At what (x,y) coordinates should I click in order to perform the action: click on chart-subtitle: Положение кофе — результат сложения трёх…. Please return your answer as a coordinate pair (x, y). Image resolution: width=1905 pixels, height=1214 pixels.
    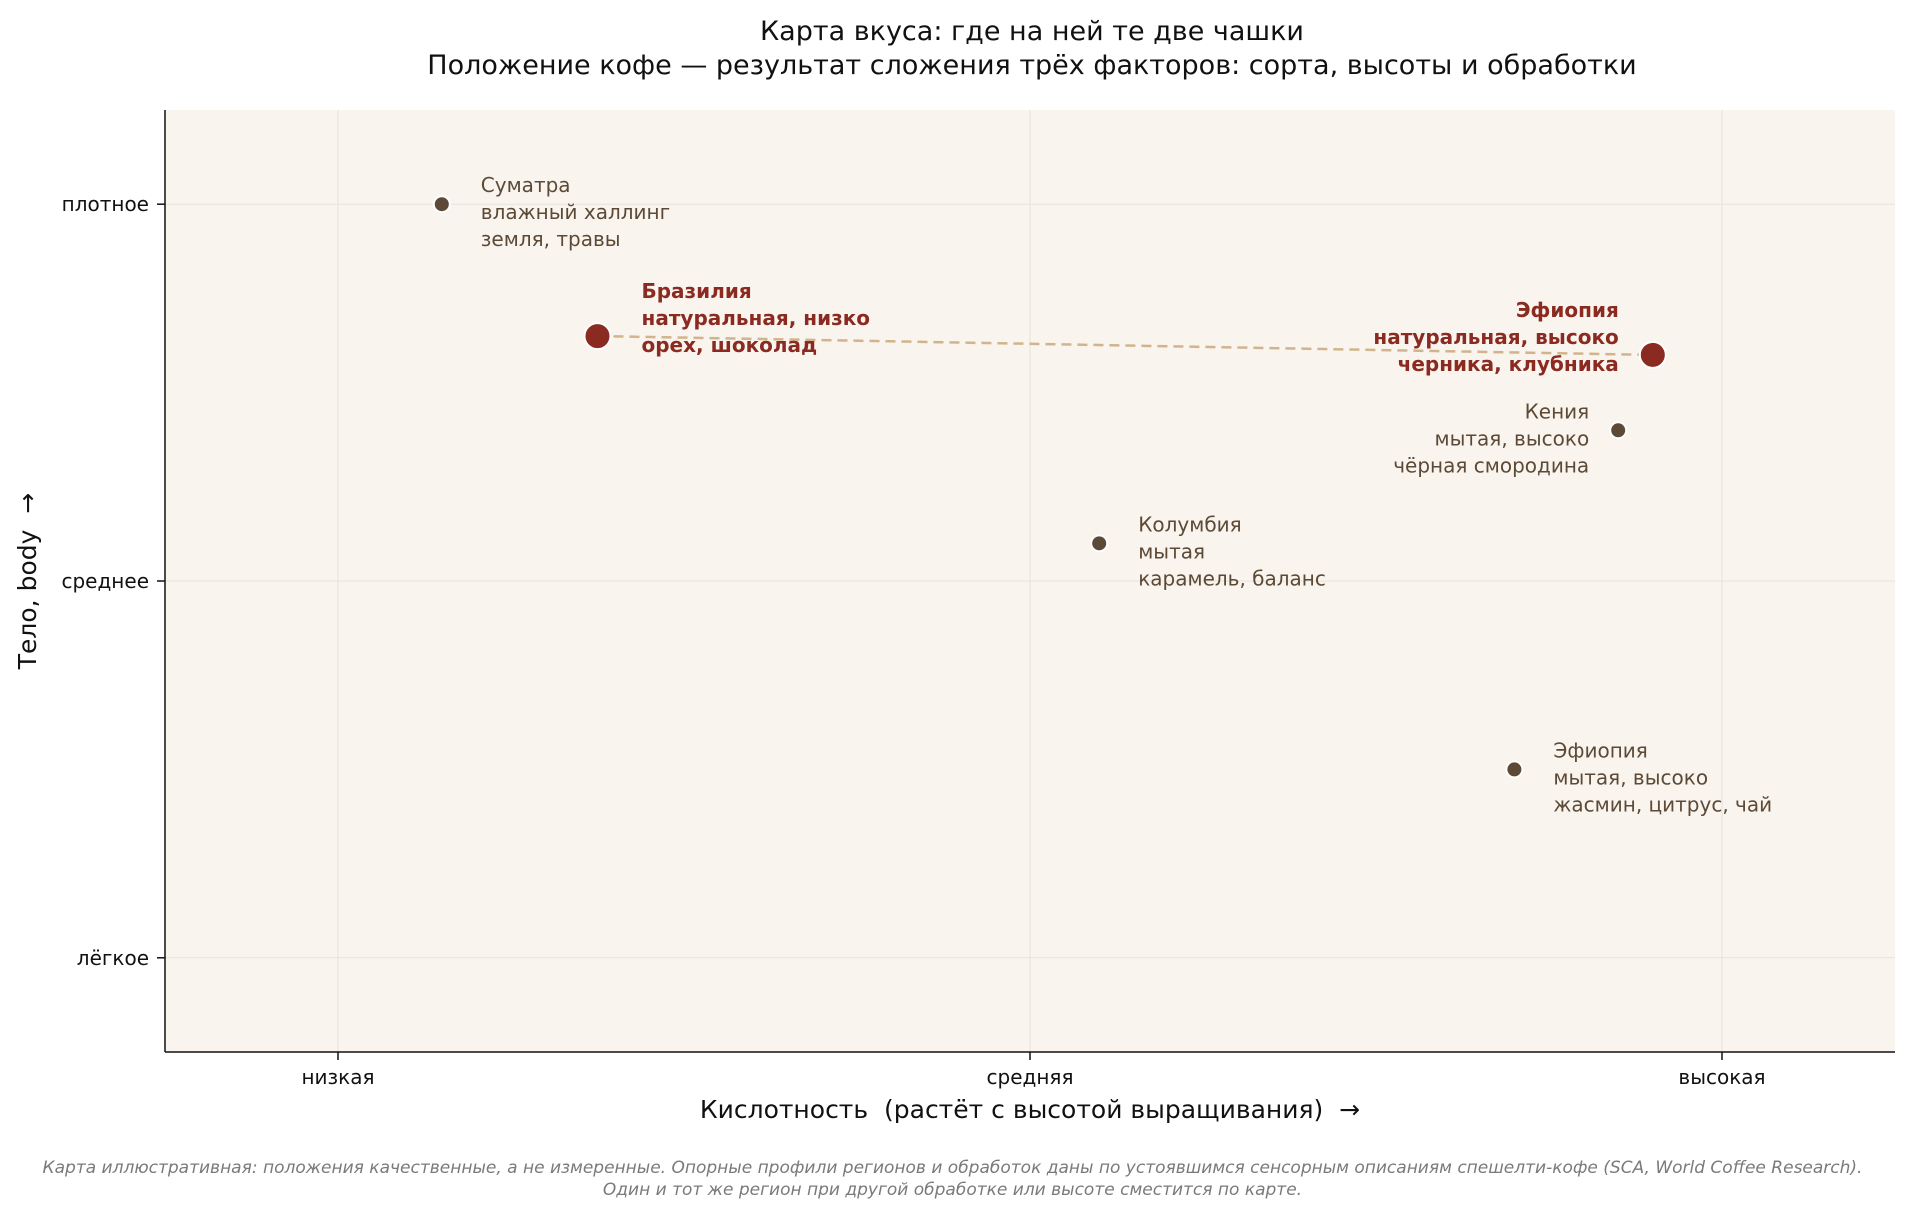
    Looking at the image, I should click on (1031, 65).